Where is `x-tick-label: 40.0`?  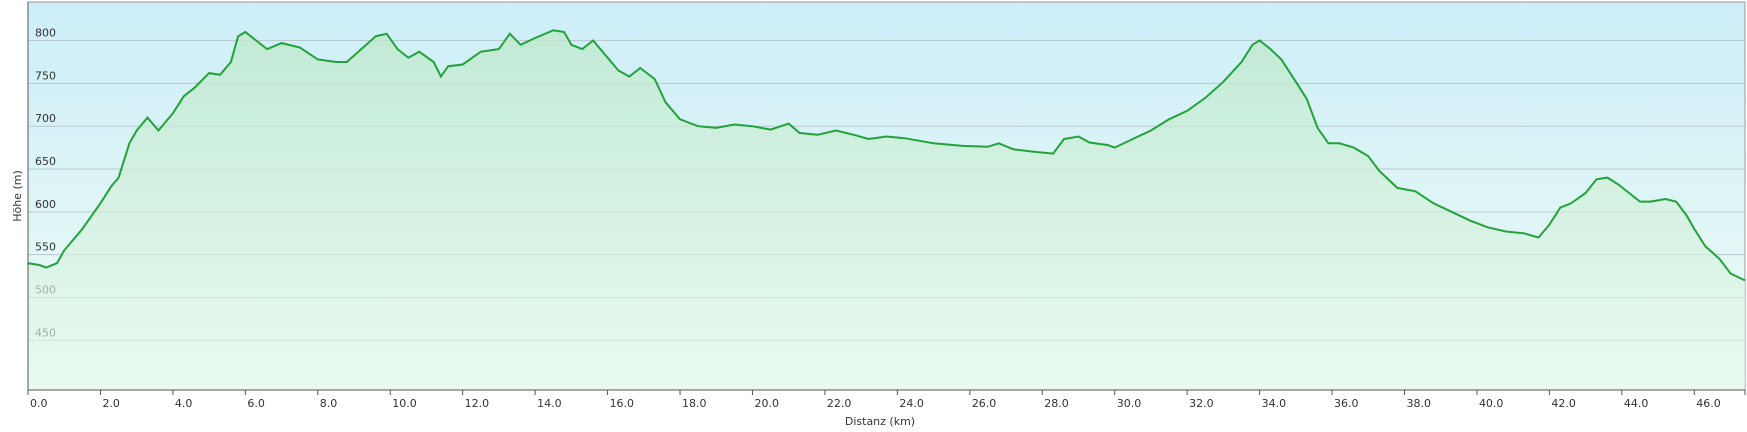
x-tick-label: 40.0 is located at coordinates (1491, 403).